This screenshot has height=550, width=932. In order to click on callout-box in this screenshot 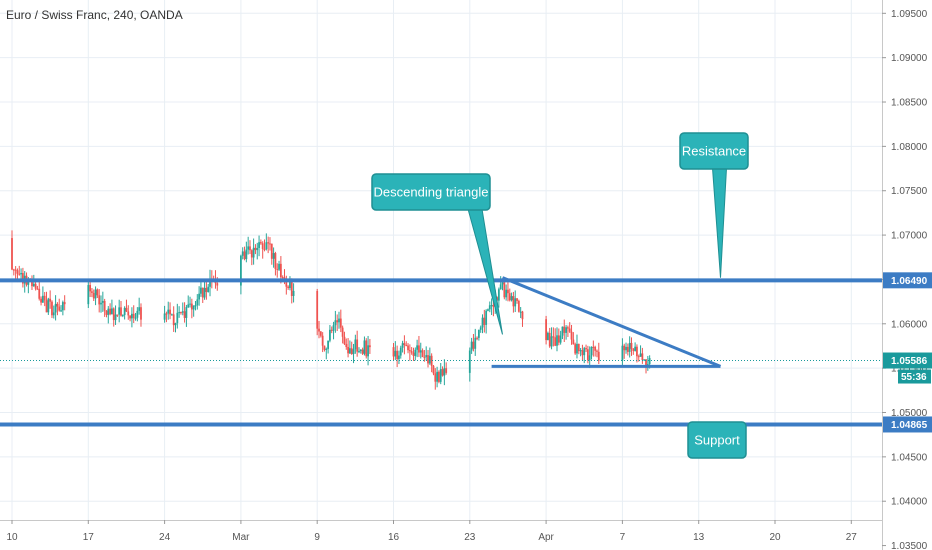, I will do `click(717, 440)`.